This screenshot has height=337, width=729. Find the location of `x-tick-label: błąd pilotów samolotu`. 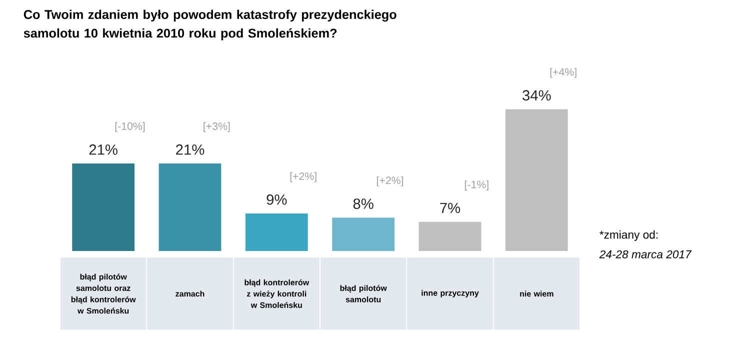

x-tick-label: błąd pilotów samolotu is located at coordinates (363, 293).